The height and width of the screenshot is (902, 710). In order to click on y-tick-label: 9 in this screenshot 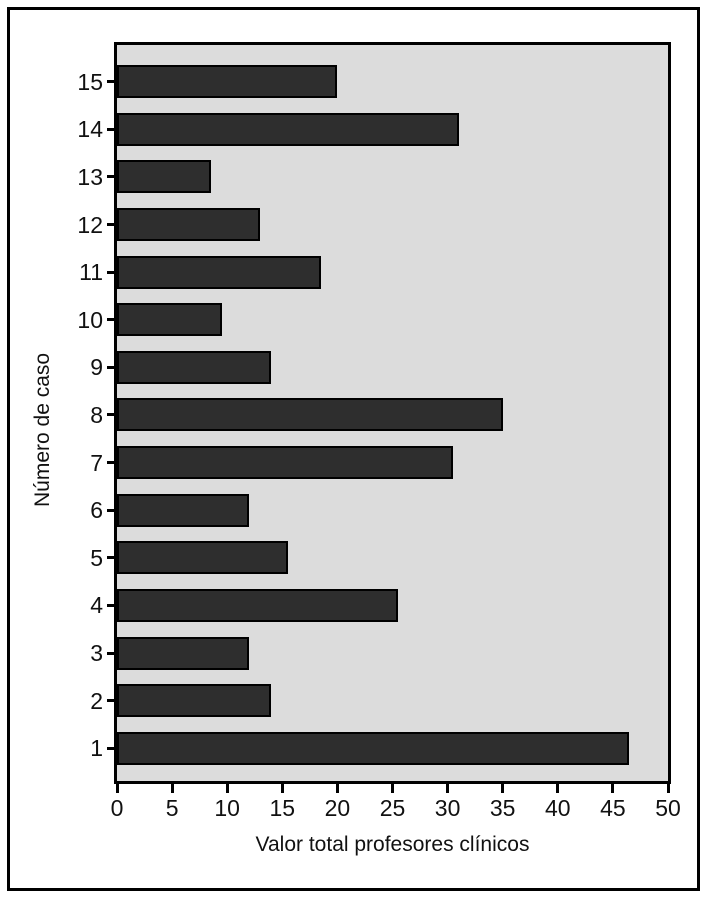, I will do `click(96, 367)`.